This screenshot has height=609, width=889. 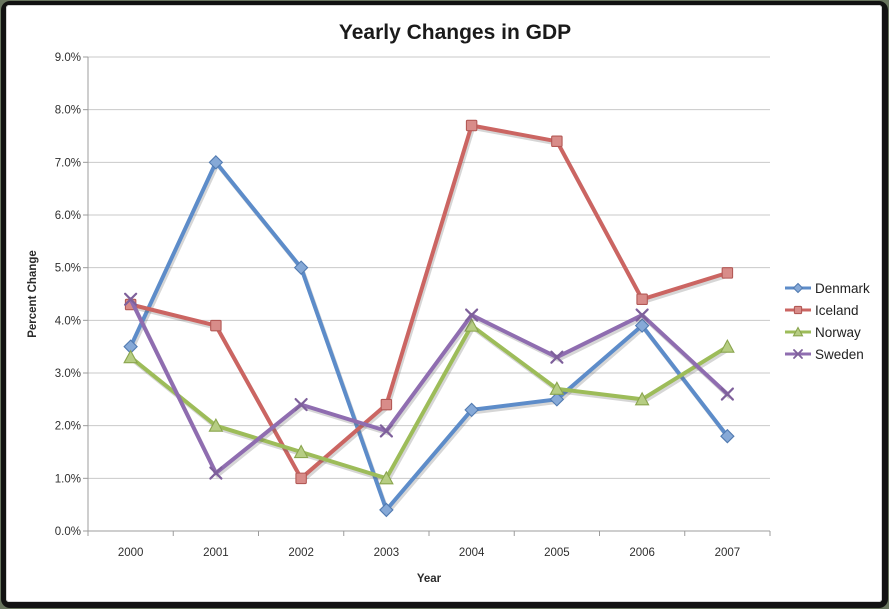 What do you see at coordinates (68, 216) in the screenshot?
I see `y-axis-tick-label: 6.0%` at bounding box center [68, 216].